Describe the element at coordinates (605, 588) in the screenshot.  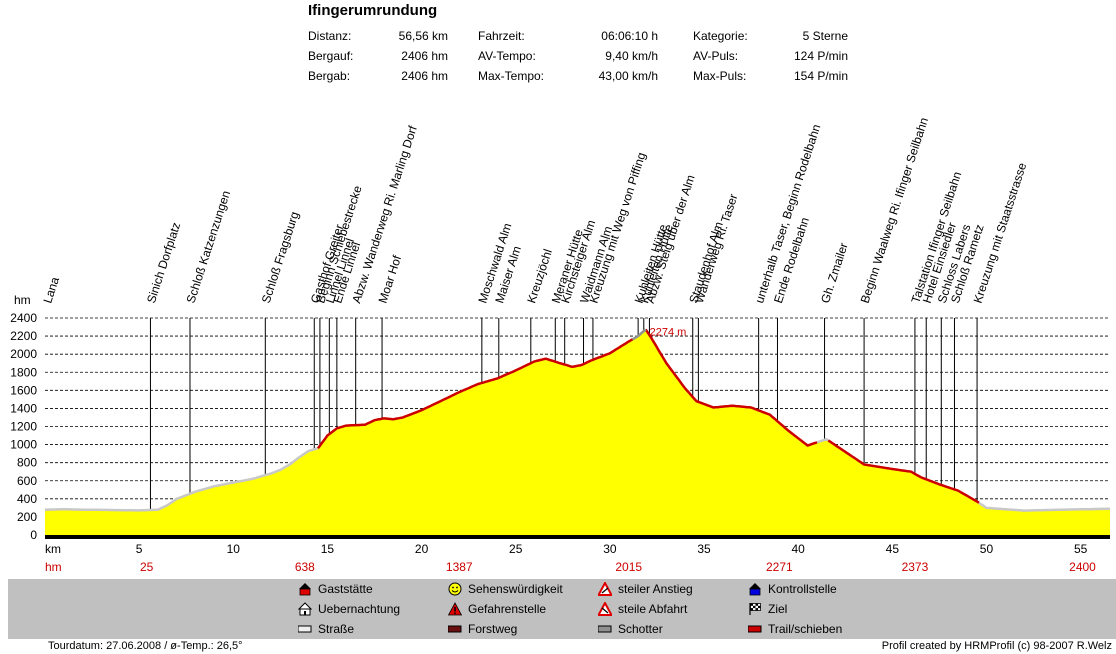
I see `steep-up-icon` at that location.